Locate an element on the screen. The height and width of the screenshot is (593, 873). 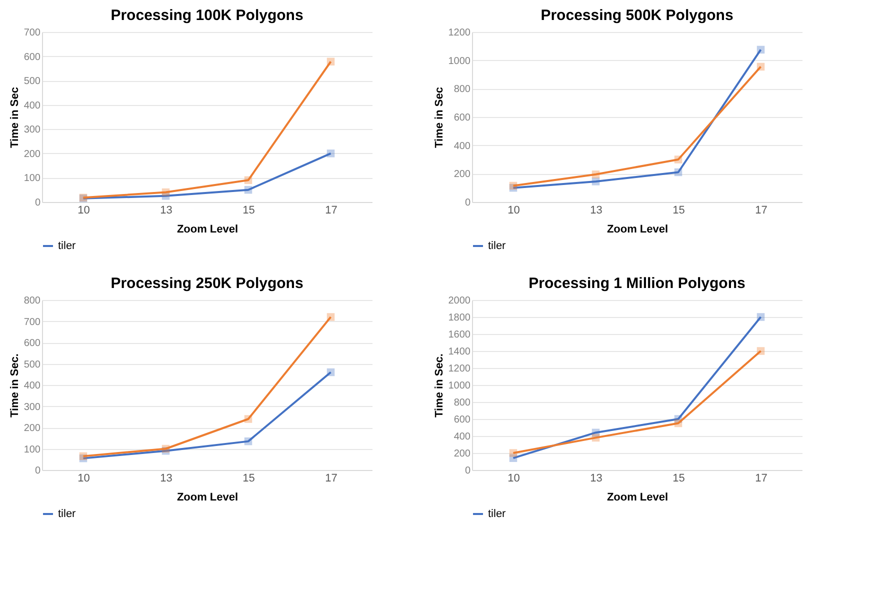
chart-title: Processing 250K Polygons is located at coordinates (207, 283).